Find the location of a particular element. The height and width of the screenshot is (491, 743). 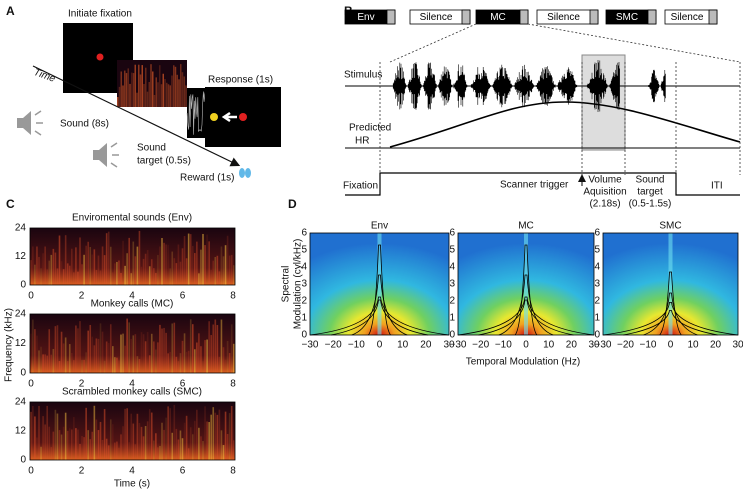

y-tick-label: 4 is located at coordinates (452, 267).